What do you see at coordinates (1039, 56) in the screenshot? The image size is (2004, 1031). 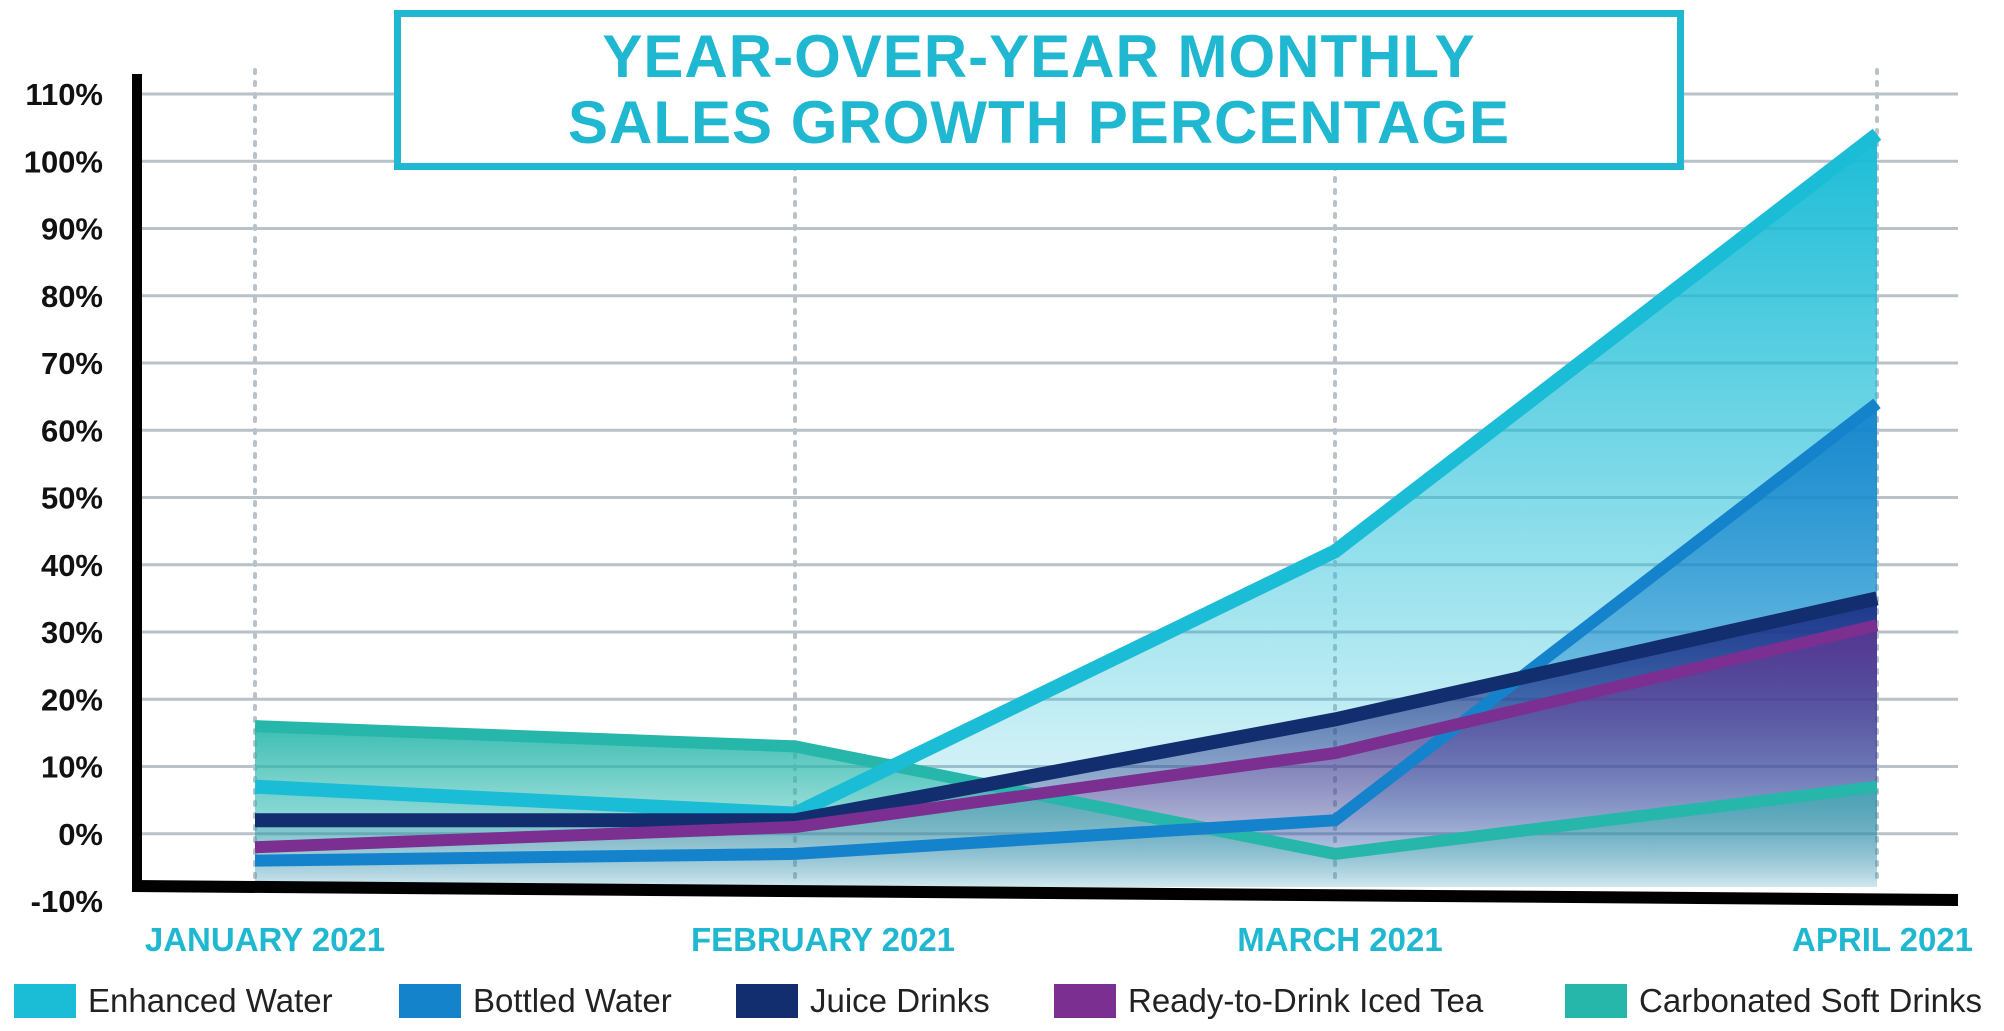 I see `chart-title-line-1: YEAR-OVER-YEAR MONTHLY` at bounding box center [1039, 56].